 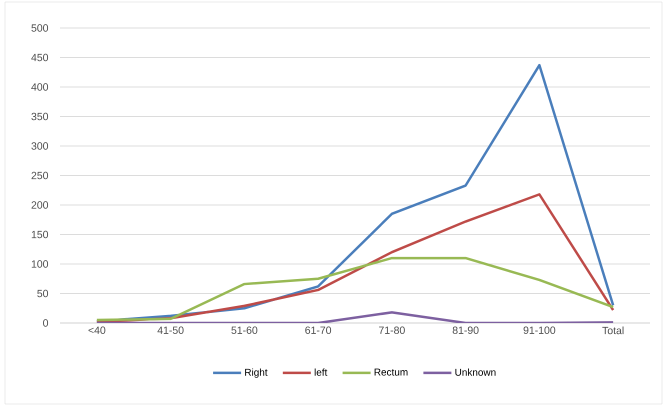 I want to click on y-tick-label: 300, so click(x=39, y=146).